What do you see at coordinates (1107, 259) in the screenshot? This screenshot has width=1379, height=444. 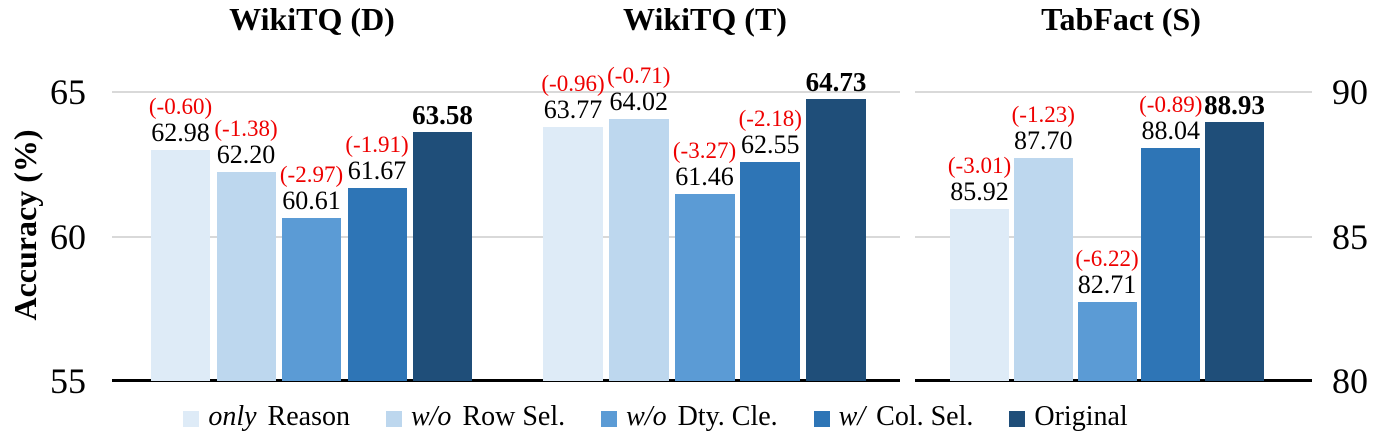 I see `bar-delta-label: (-6.22)` at bounding box center [1107, 259].